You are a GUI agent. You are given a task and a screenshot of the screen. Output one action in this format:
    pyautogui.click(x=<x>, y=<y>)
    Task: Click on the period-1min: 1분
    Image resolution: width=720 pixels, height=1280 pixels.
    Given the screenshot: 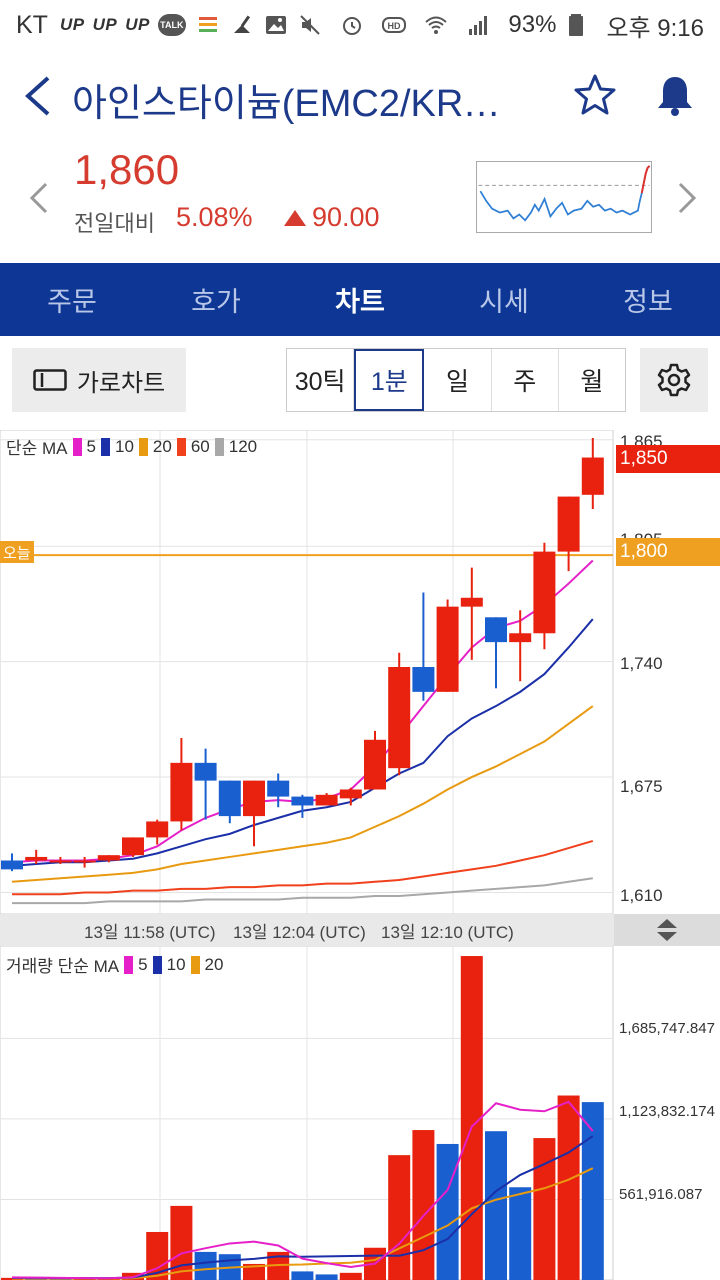 What is the action you would take?
    pyautogui.click(x=389, y=380)
    